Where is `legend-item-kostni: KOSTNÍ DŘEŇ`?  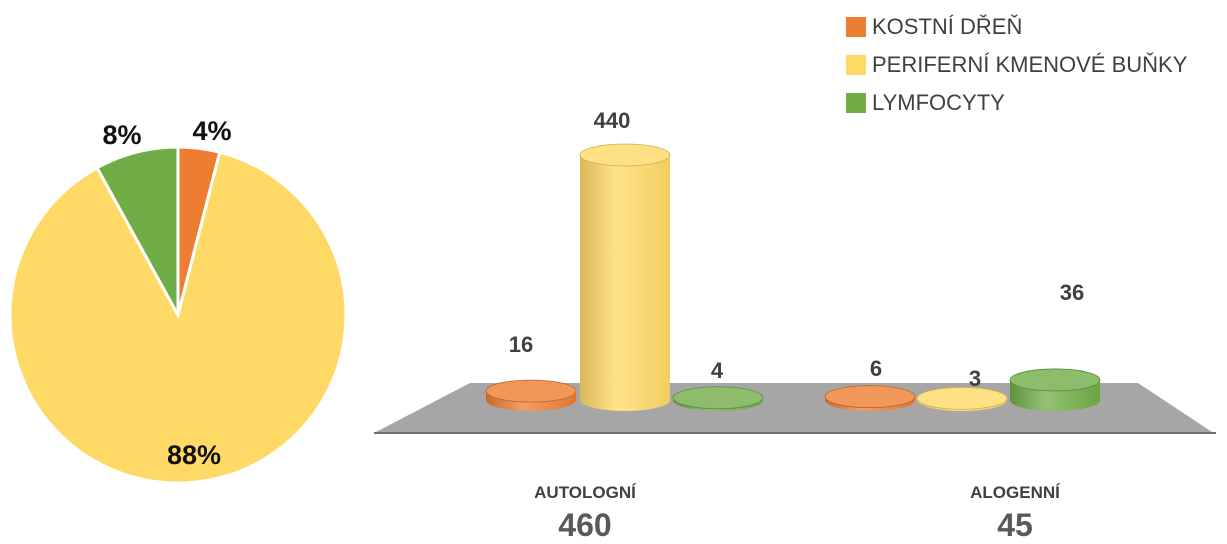 legend-item-kostni: KOSTNÍ DŘEŇ is located at coordinates (1016, 27).